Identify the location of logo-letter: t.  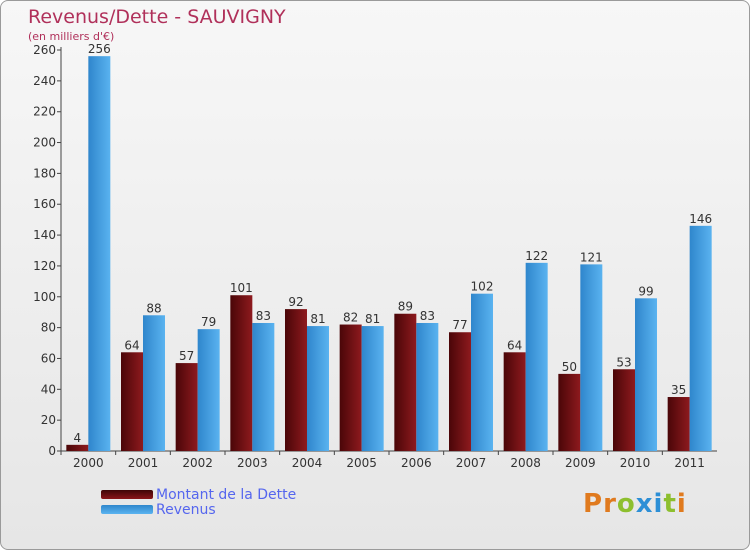
(670, 504).